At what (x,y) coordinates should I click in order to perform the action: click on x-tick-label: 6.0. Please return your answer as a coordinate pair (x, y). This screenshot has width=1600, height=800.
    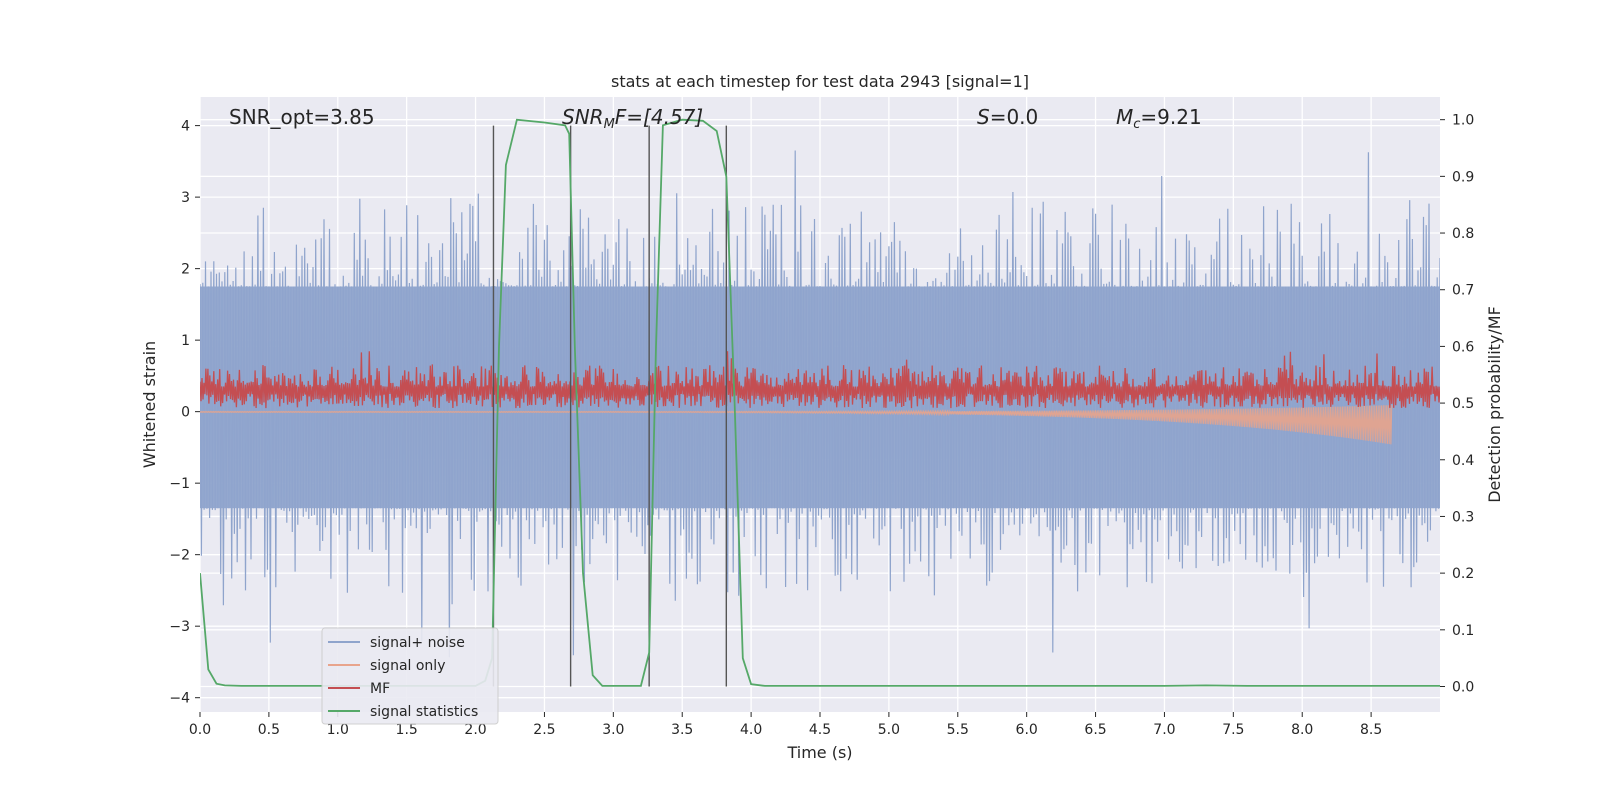
    Looking at the image, I should click on (1027, 730).